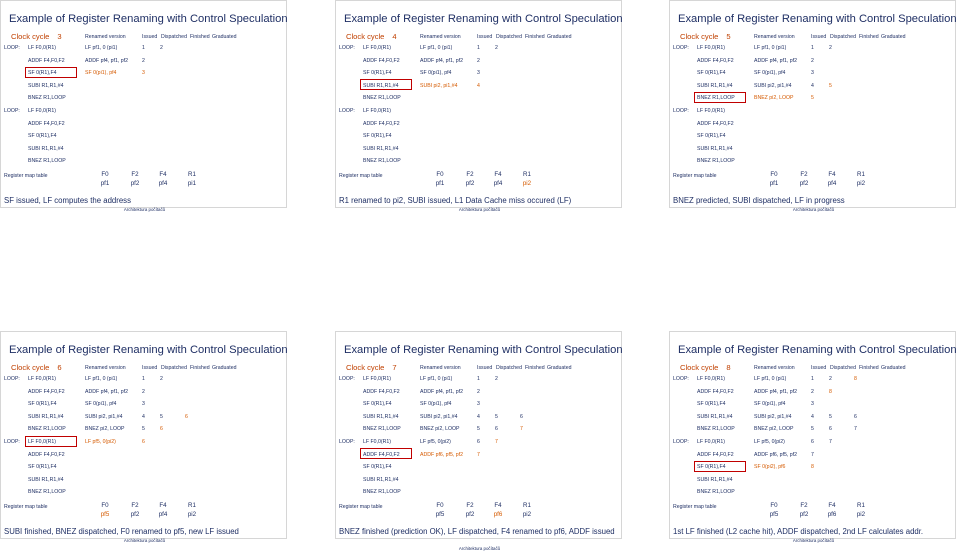 Image resolution: width=960 pixels, height=551 pixels. Describe the element at coordinates (106, 60) in the screenshot. I see `row-ren: ADDF pf4, pf1, pf2` at that location.